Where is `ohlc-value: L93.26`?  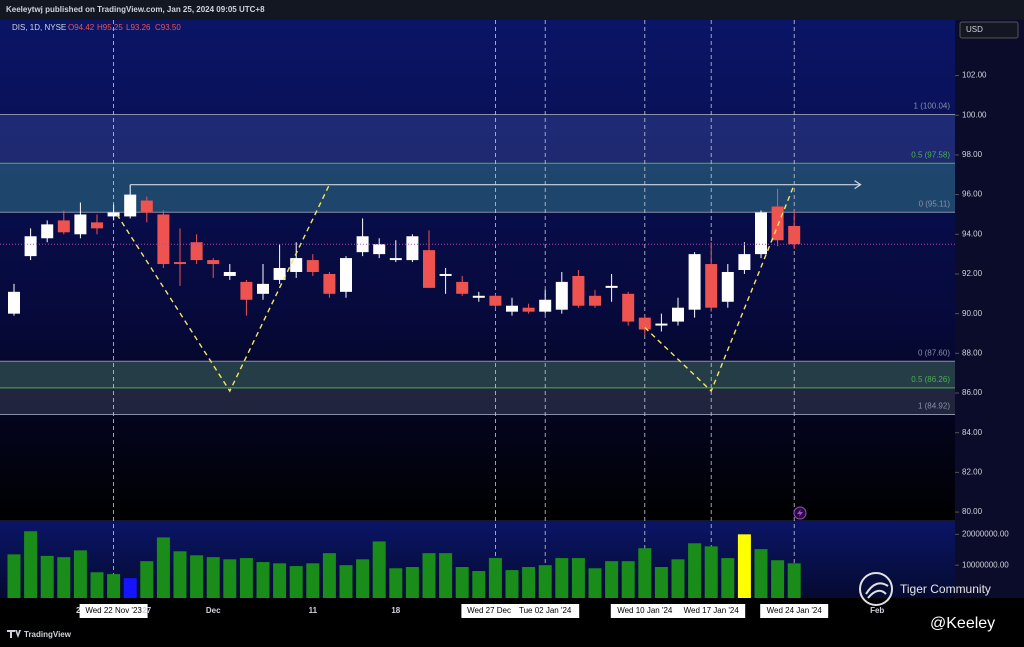 ohlc-value: L93.26 is located at coordinates (138, 27).